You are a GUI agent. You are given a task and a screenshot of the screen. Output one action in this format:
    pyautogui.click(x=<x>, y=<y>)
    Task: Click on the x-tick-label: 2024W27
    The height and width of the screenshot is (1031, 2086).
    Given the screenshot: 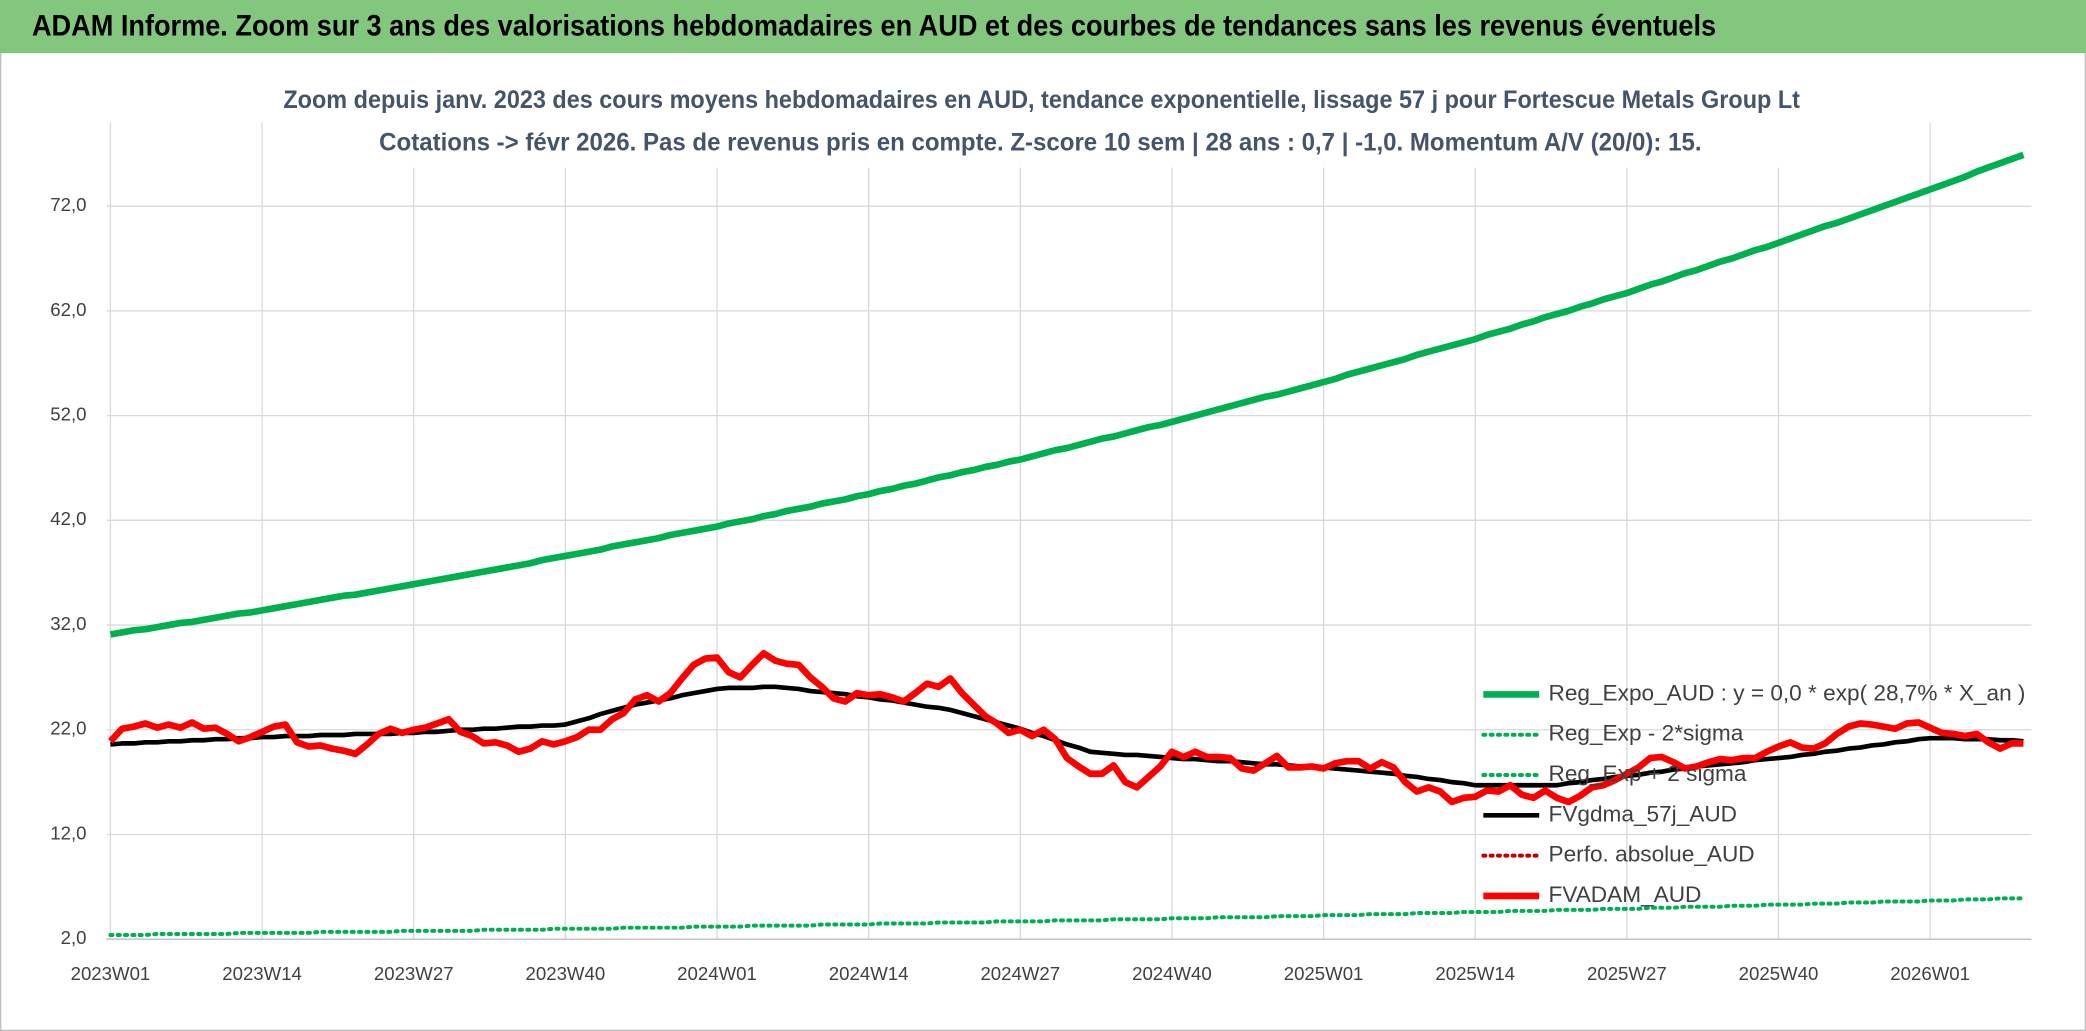 What is the action you would take?
    pyautogui.click(x=1020, y=973)
    